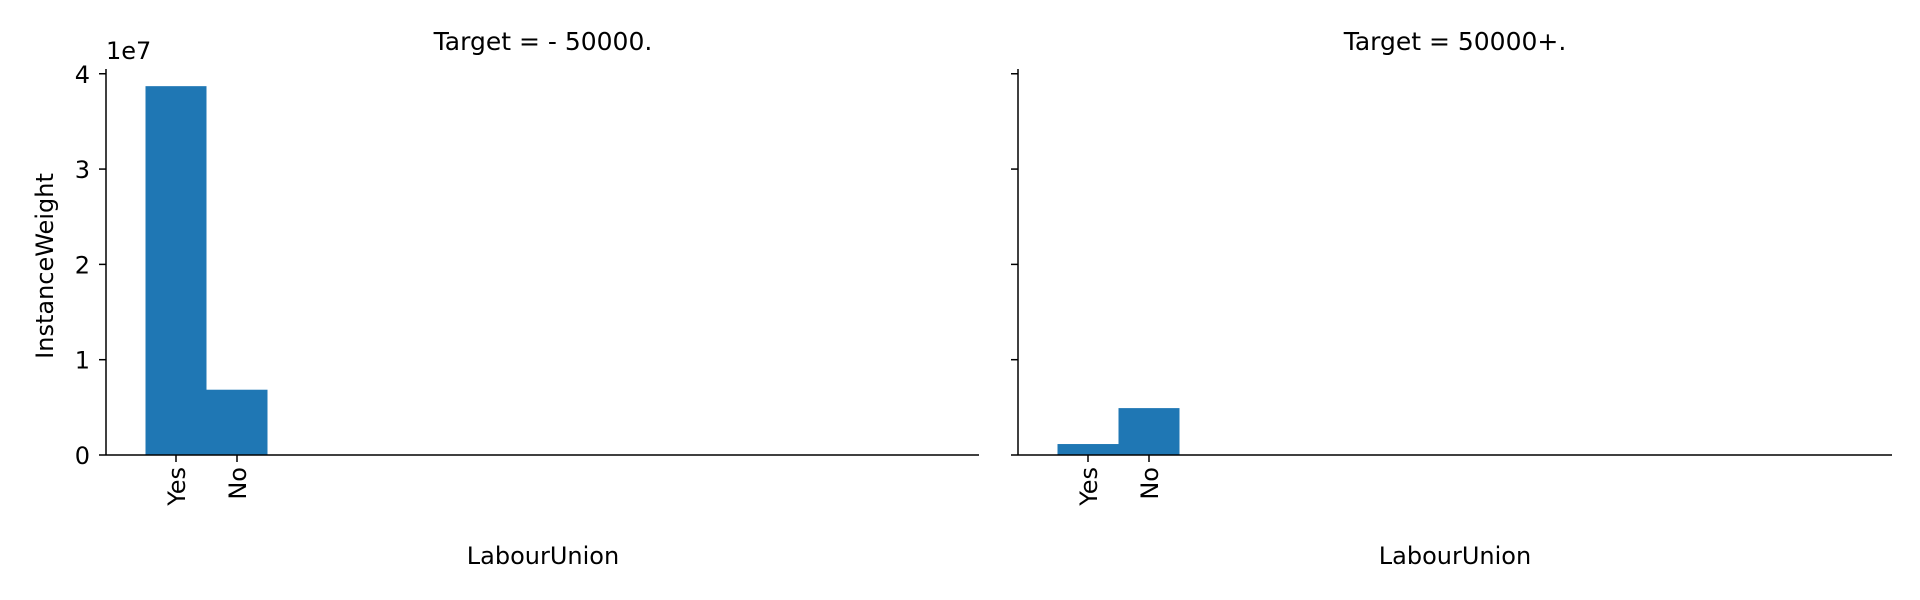 The width and height of the screenshot is (1920, 600). I want to click on panel-2-bars, so click(1118, 431).